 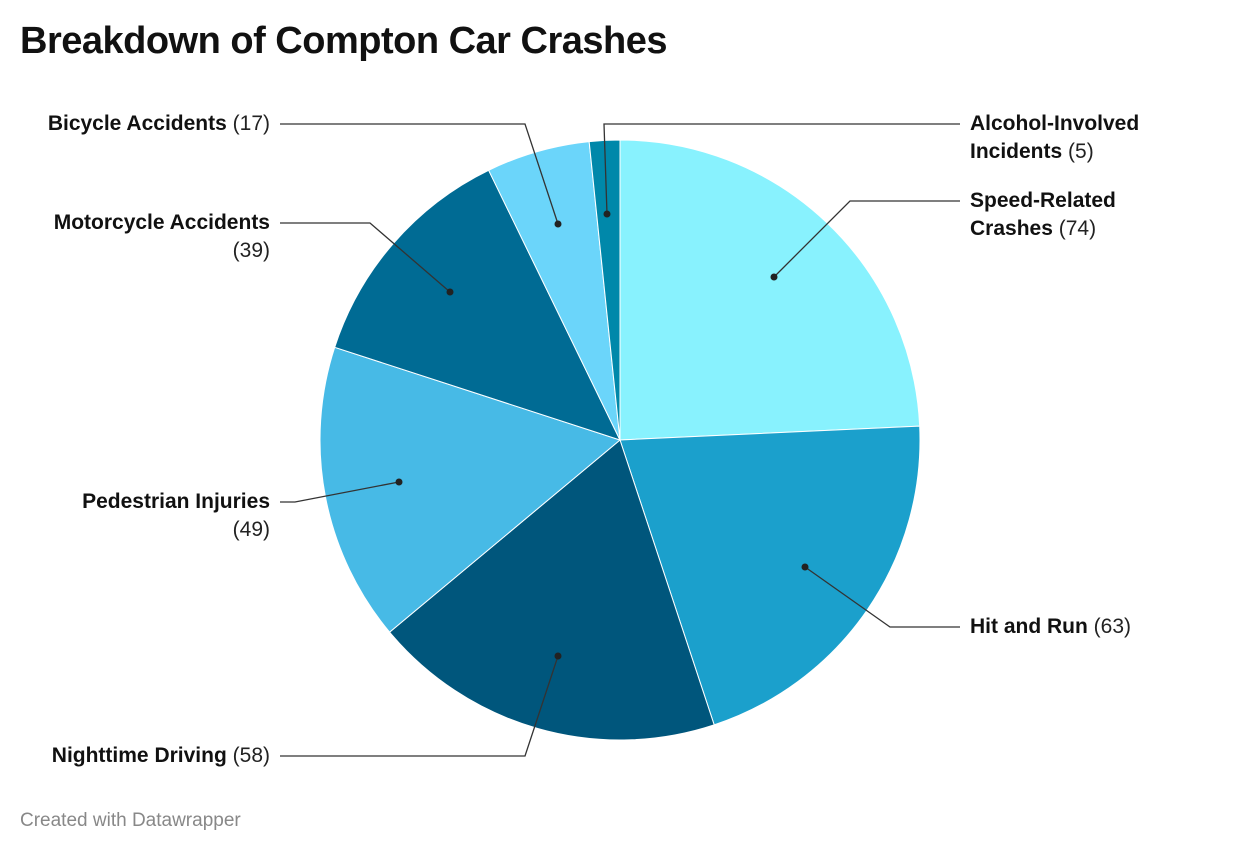 What do you see at coordinates (162, 237) in the screenshot?
I see `slice-label: Motorcycle Accidents (39)` at bounding box center [162, 237].